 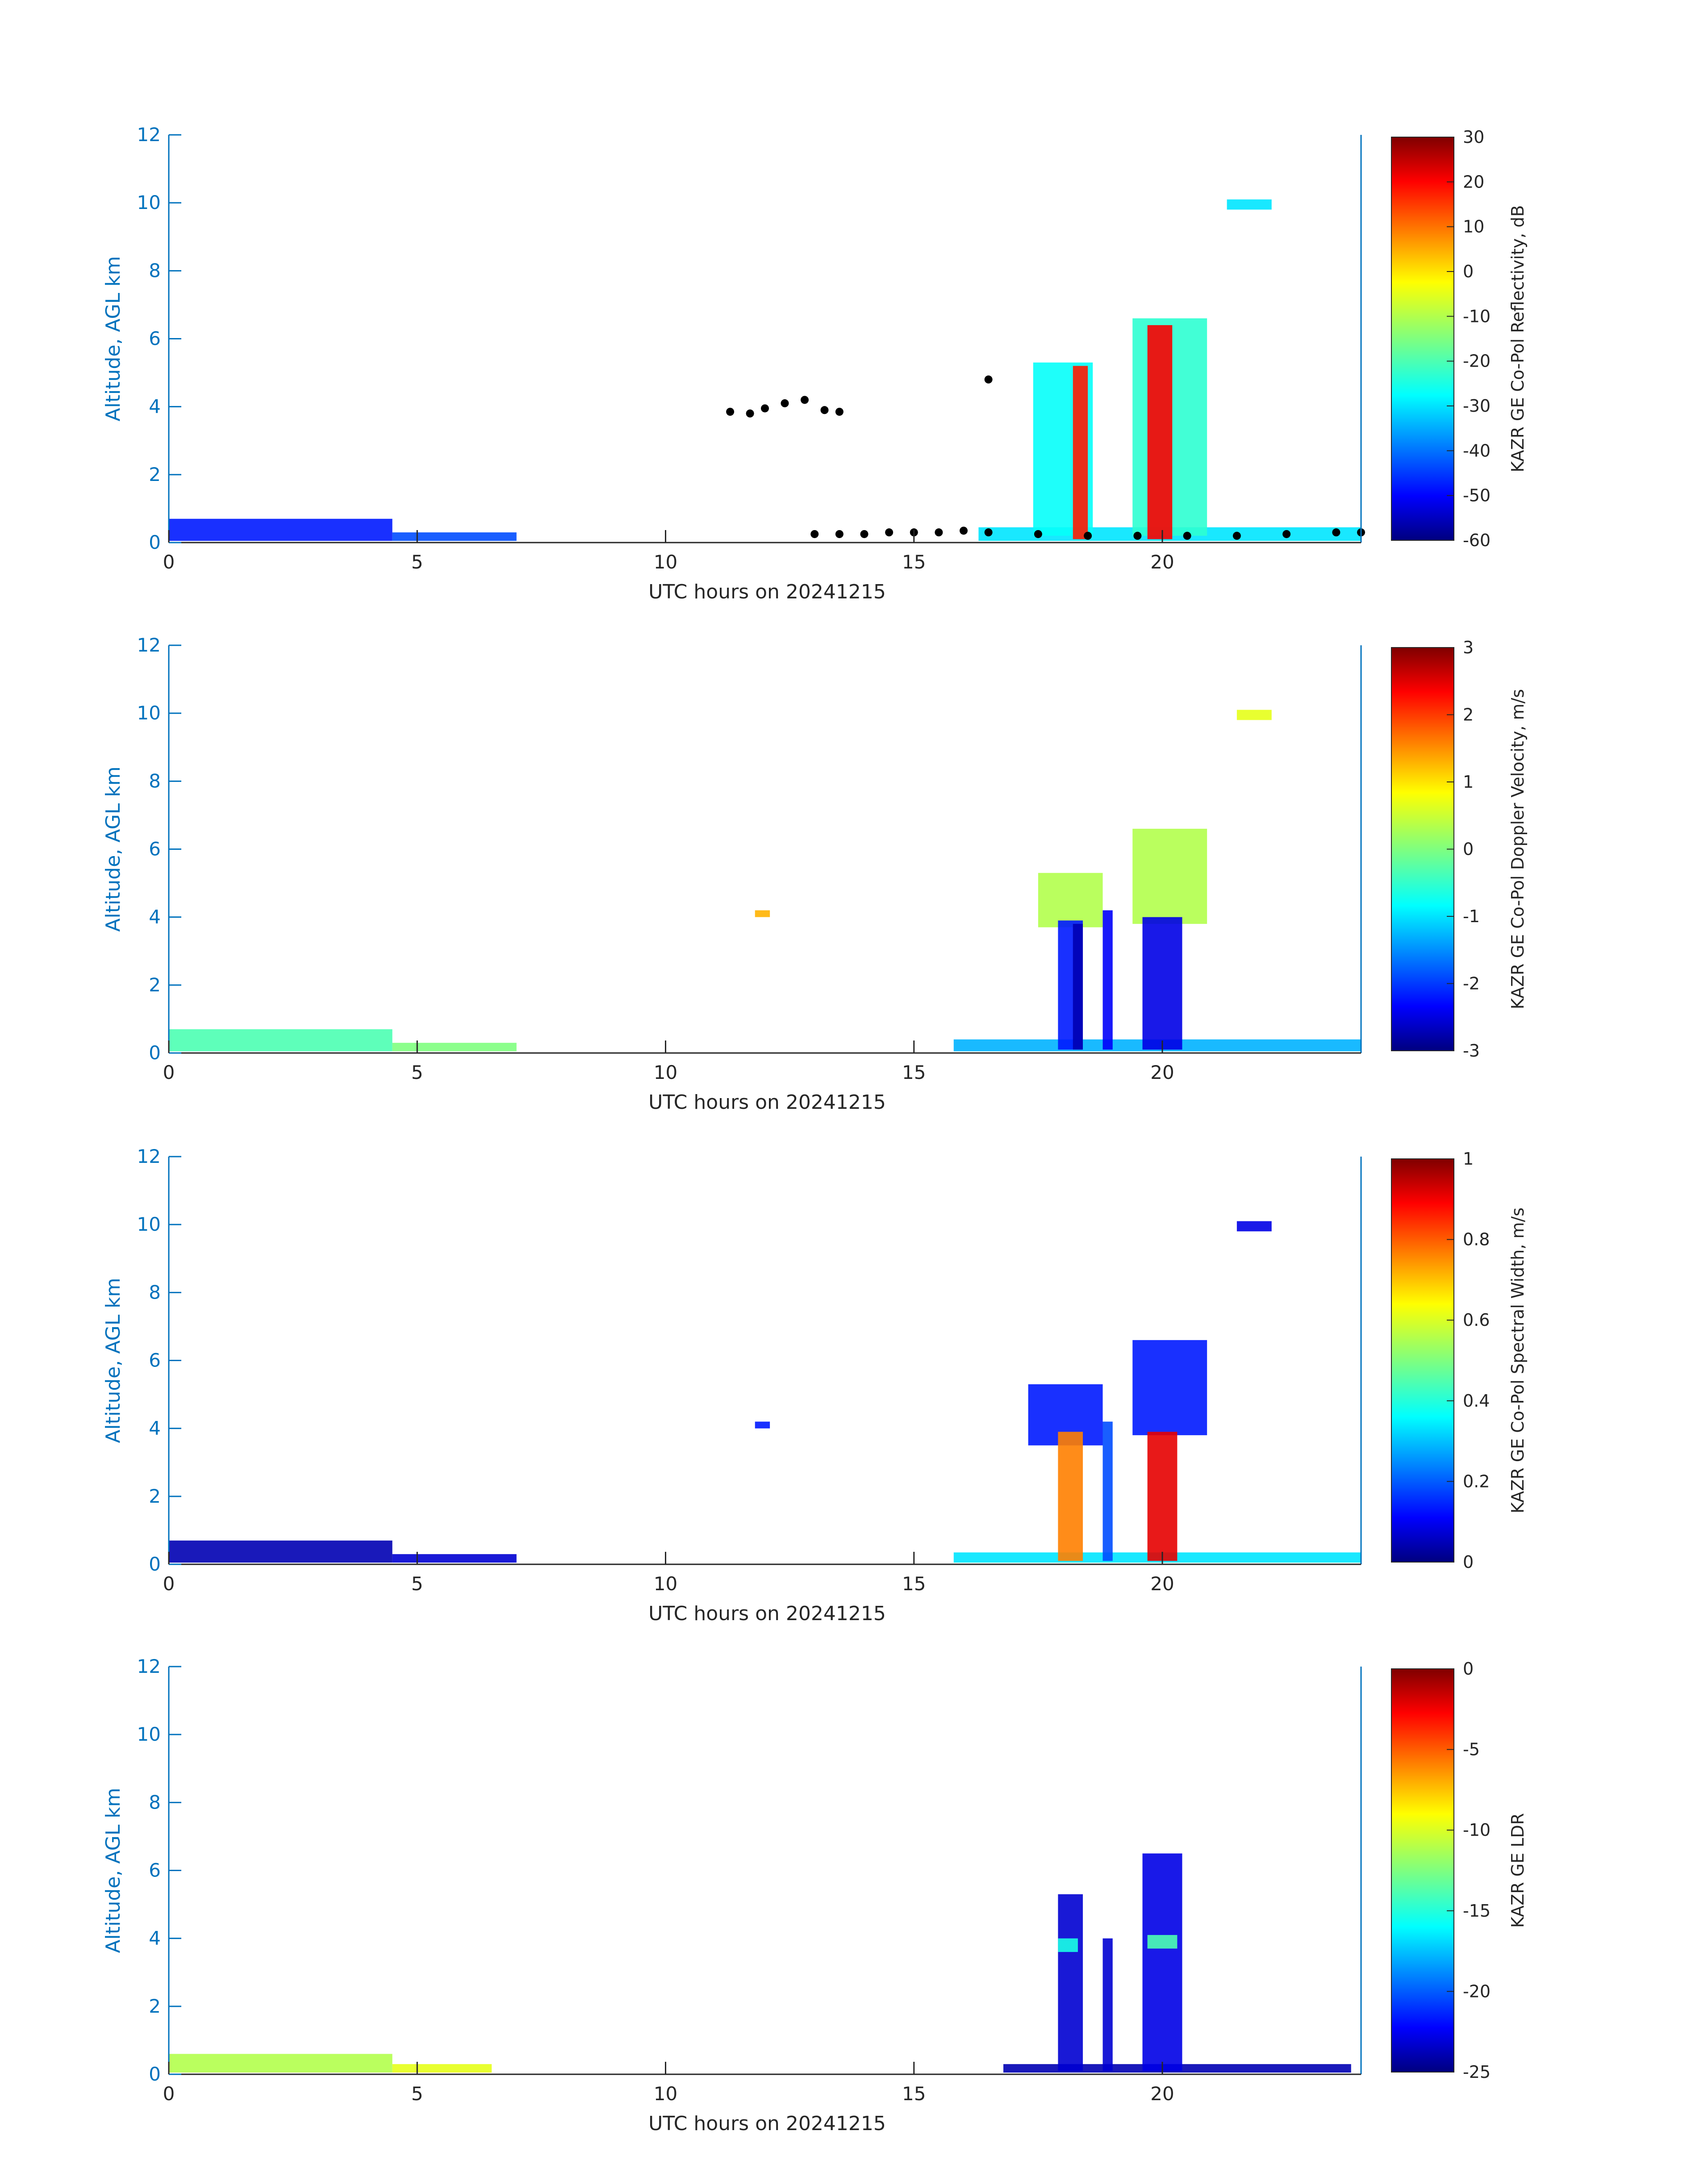 What do you see at coordinates (1476, 1401) in the screenshot?
I see `colorbar-tick-label: 0.4` at bounding box center [1476, 1401].